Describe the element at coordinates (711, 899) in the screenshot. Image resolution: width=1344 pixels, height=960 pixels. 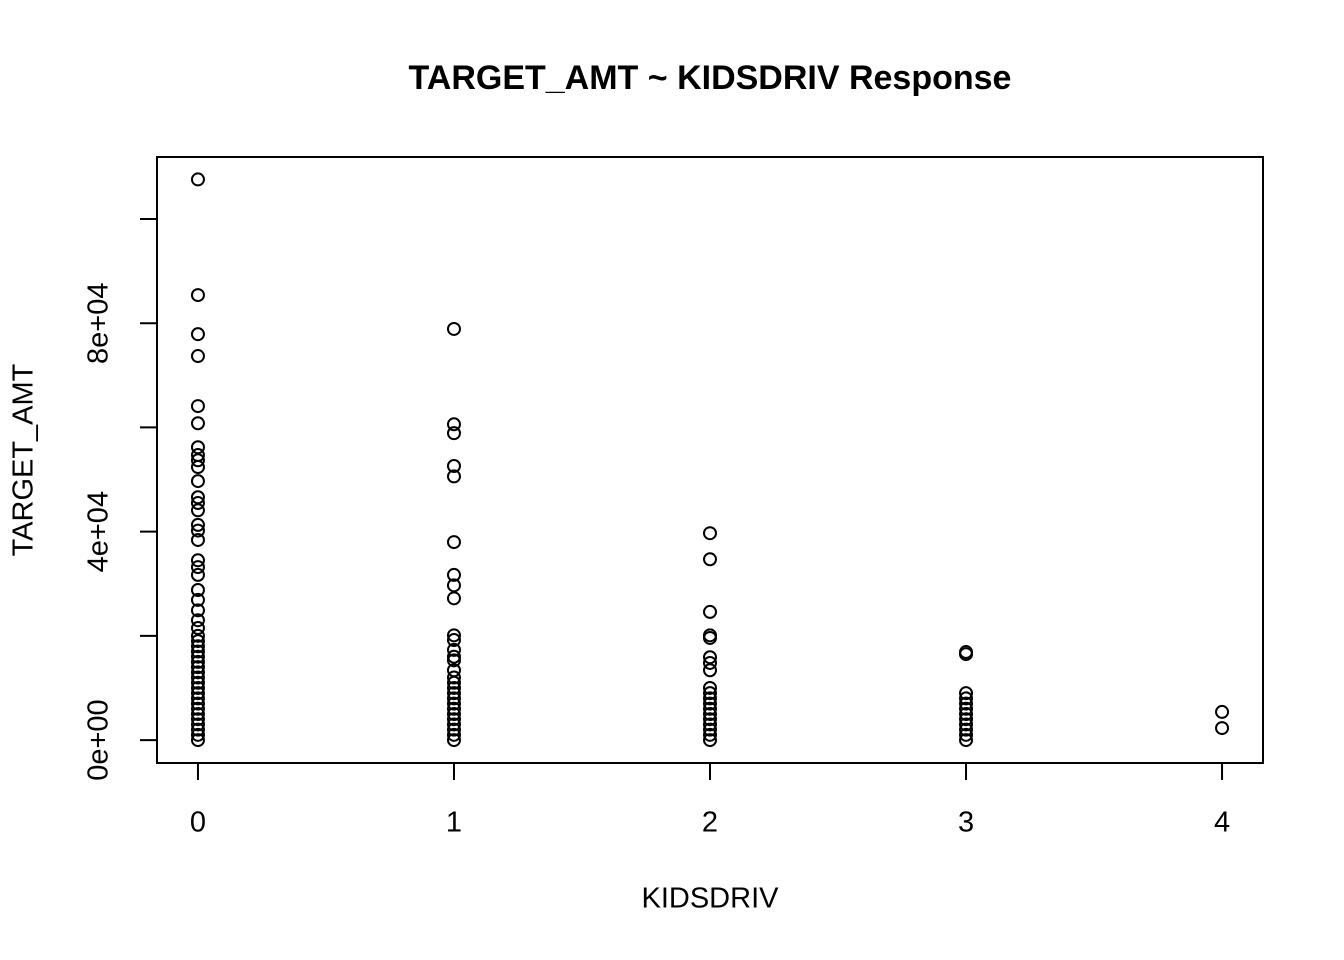
I see `x-axis-title: KIDSDRIV` at that location.